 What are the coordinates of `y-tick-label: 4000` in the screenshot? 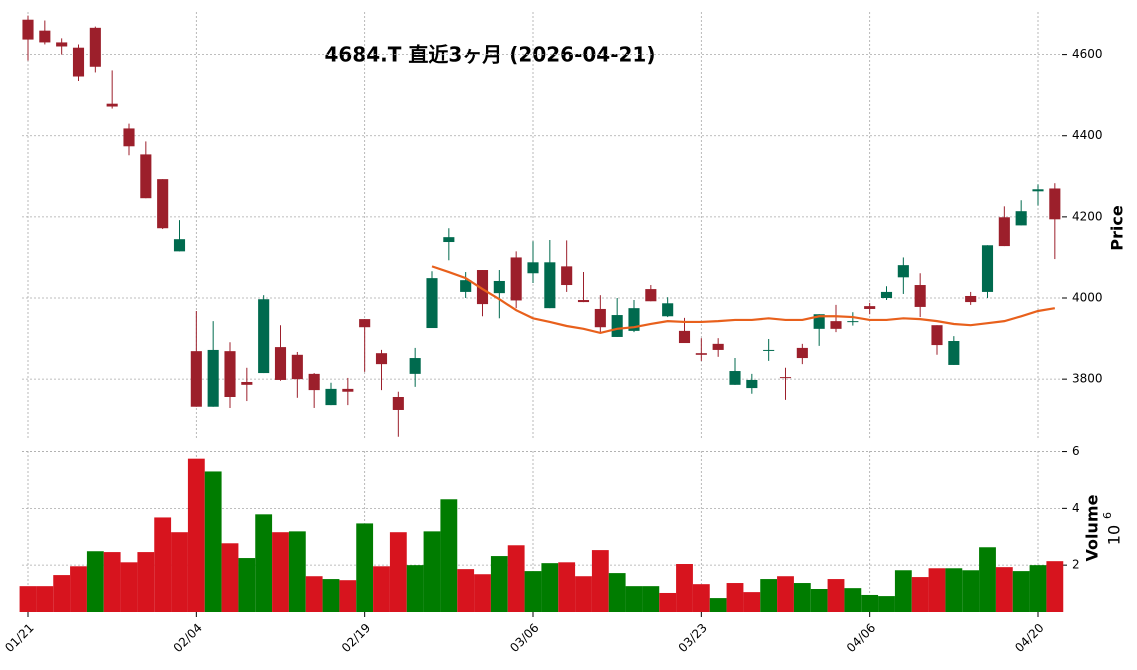 It's located at (1087, 298).